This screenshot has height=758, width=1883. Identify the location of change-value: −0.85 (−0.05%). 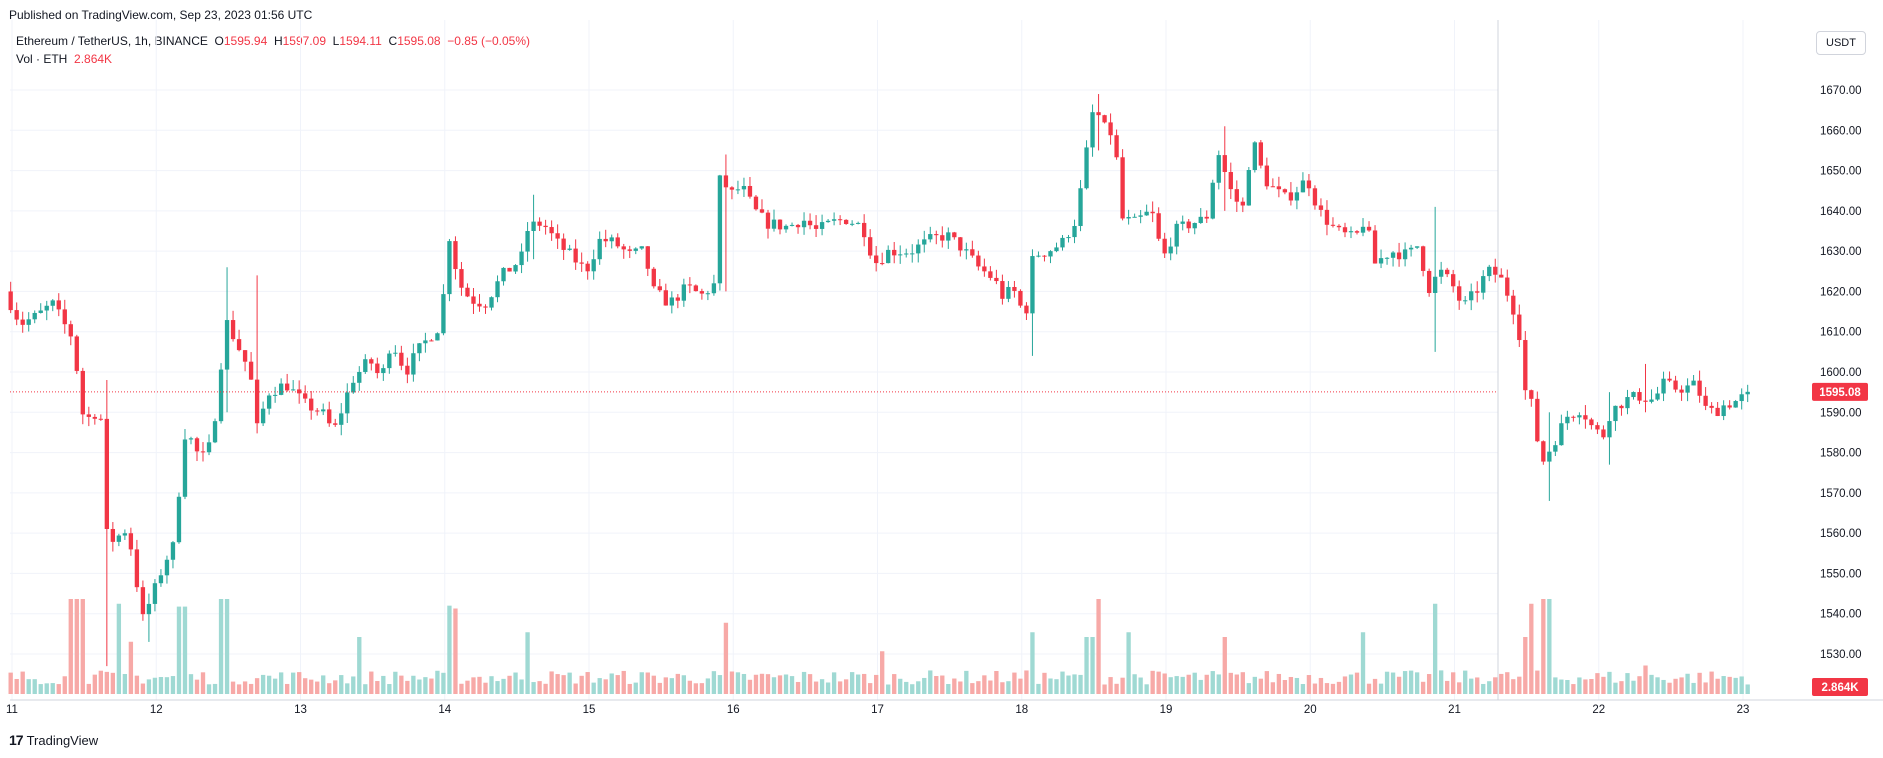
(488, 41).